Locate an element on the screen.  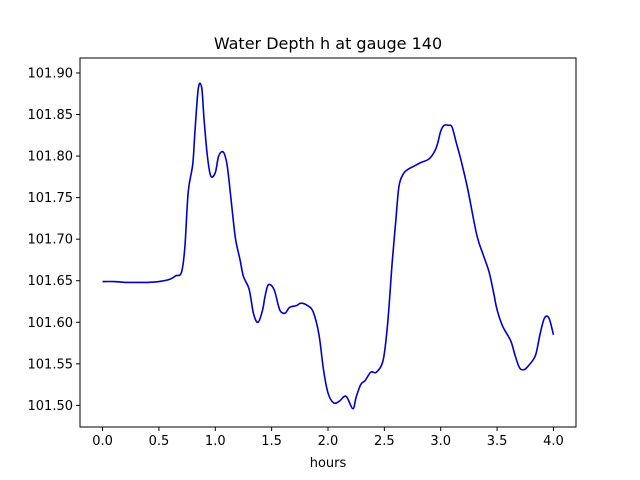
chart-title: Water Depth h at gauge 140 is located at coordinates (328, 43).